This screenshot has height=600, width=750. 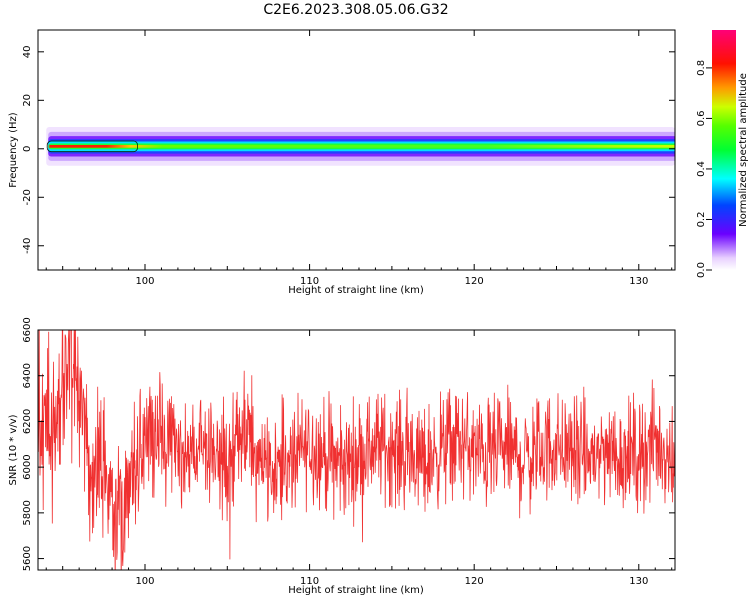 I want to click on snr-x-label: Height of straight line (km), so click(x=356, y=590).